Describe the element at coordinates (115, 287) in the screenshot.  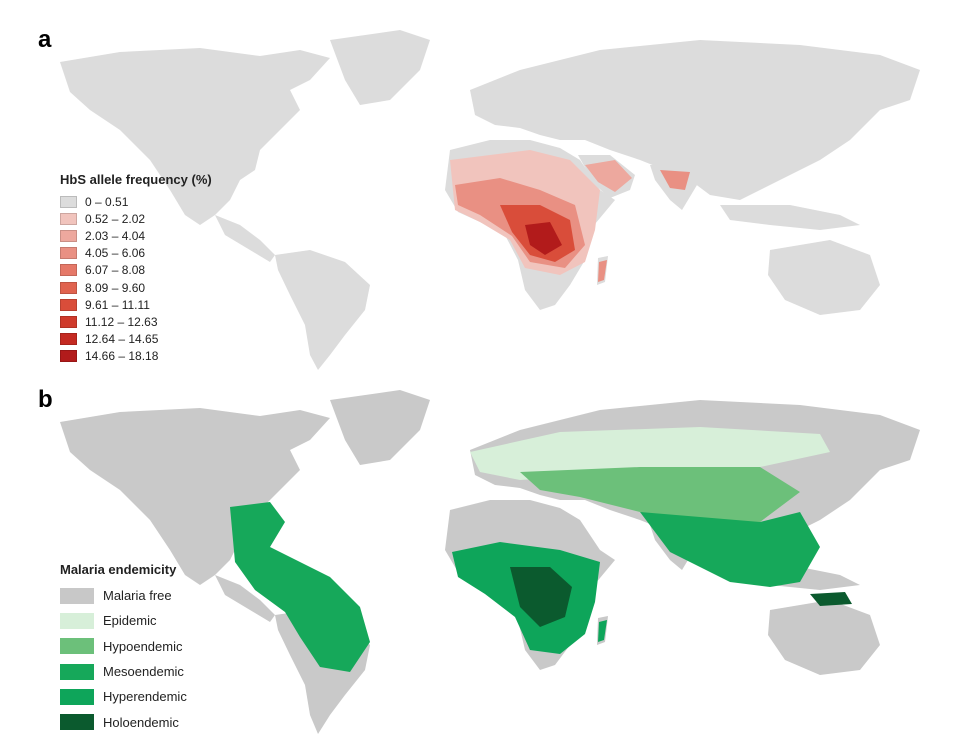
I see `hbs-legend-label: 8.09 – 9.60` at that location.